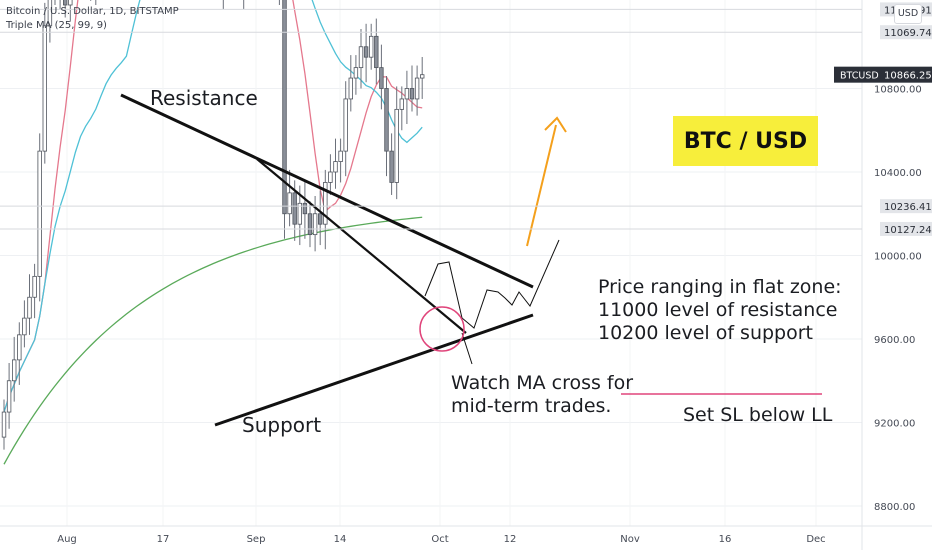 The image size is (932, 550). Describe the element at coordinates (745, 141) in the screenshot. I see `btc-usd-tag: BTC / USD` at that location.